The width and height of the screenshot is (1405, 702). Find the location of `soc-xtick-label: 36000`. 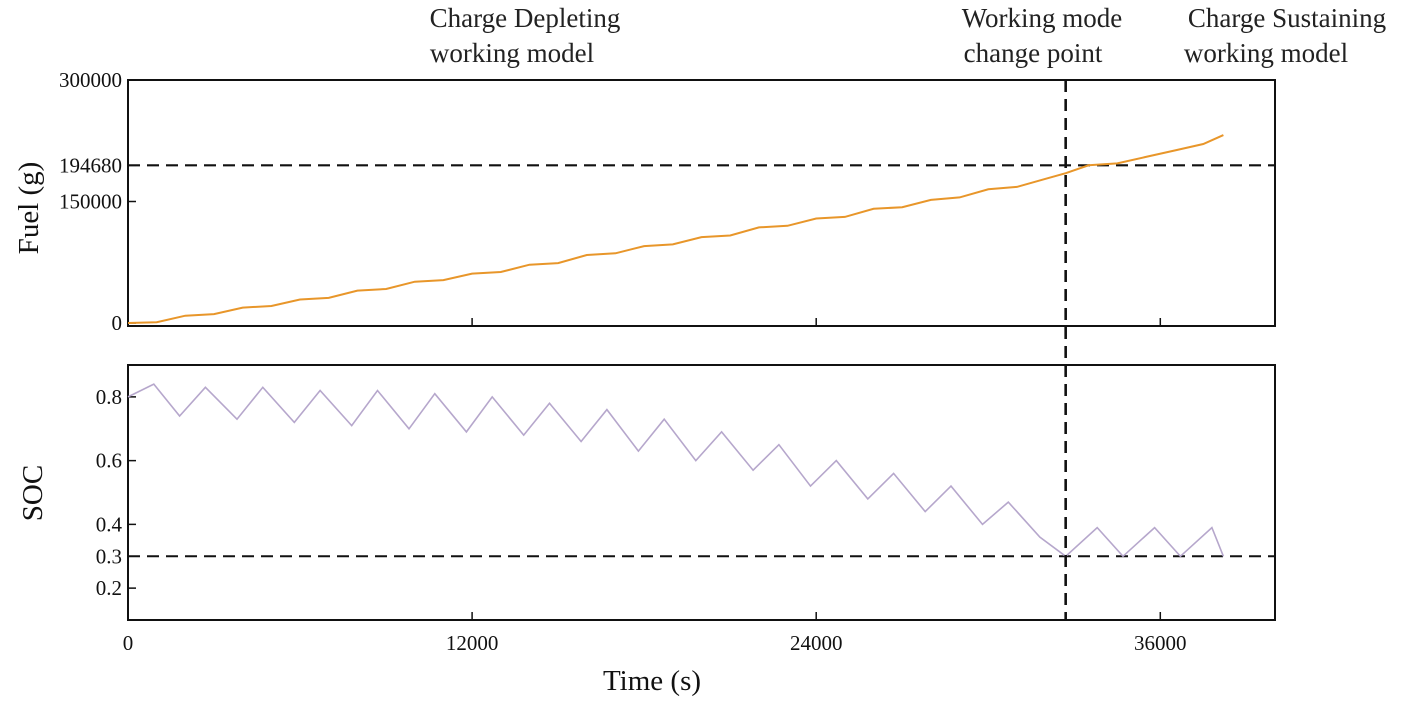

soc-xtick-label: 36000 is located at coordinates (1160, 643).